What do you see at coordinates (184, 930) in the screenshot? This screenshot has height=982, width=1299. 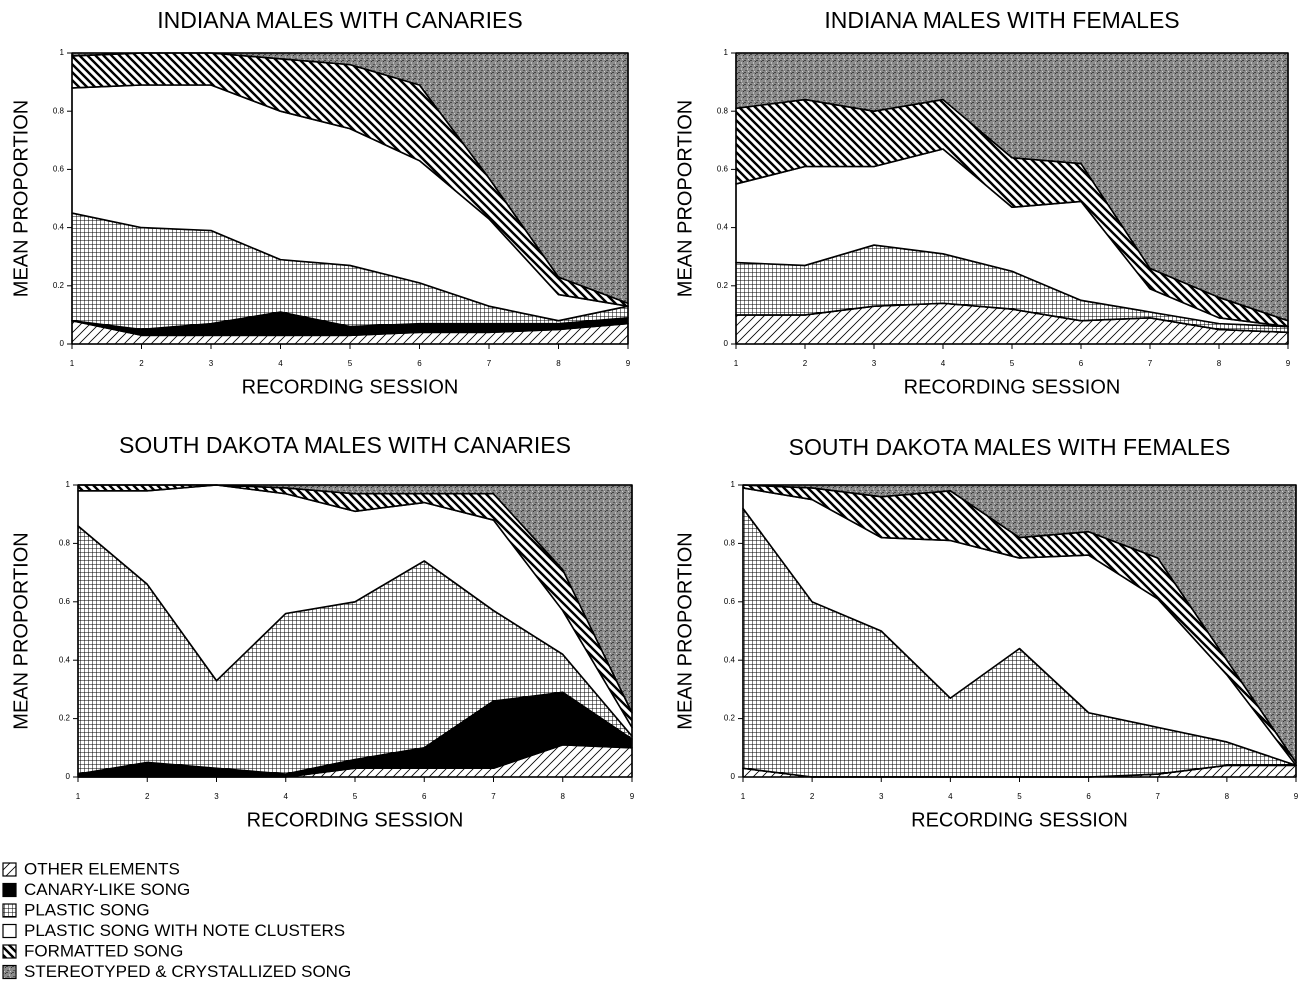 I see `legend-label: PLASTIC SONG WITH NOTE CLUSTERS` at bounding box center [184, 930].